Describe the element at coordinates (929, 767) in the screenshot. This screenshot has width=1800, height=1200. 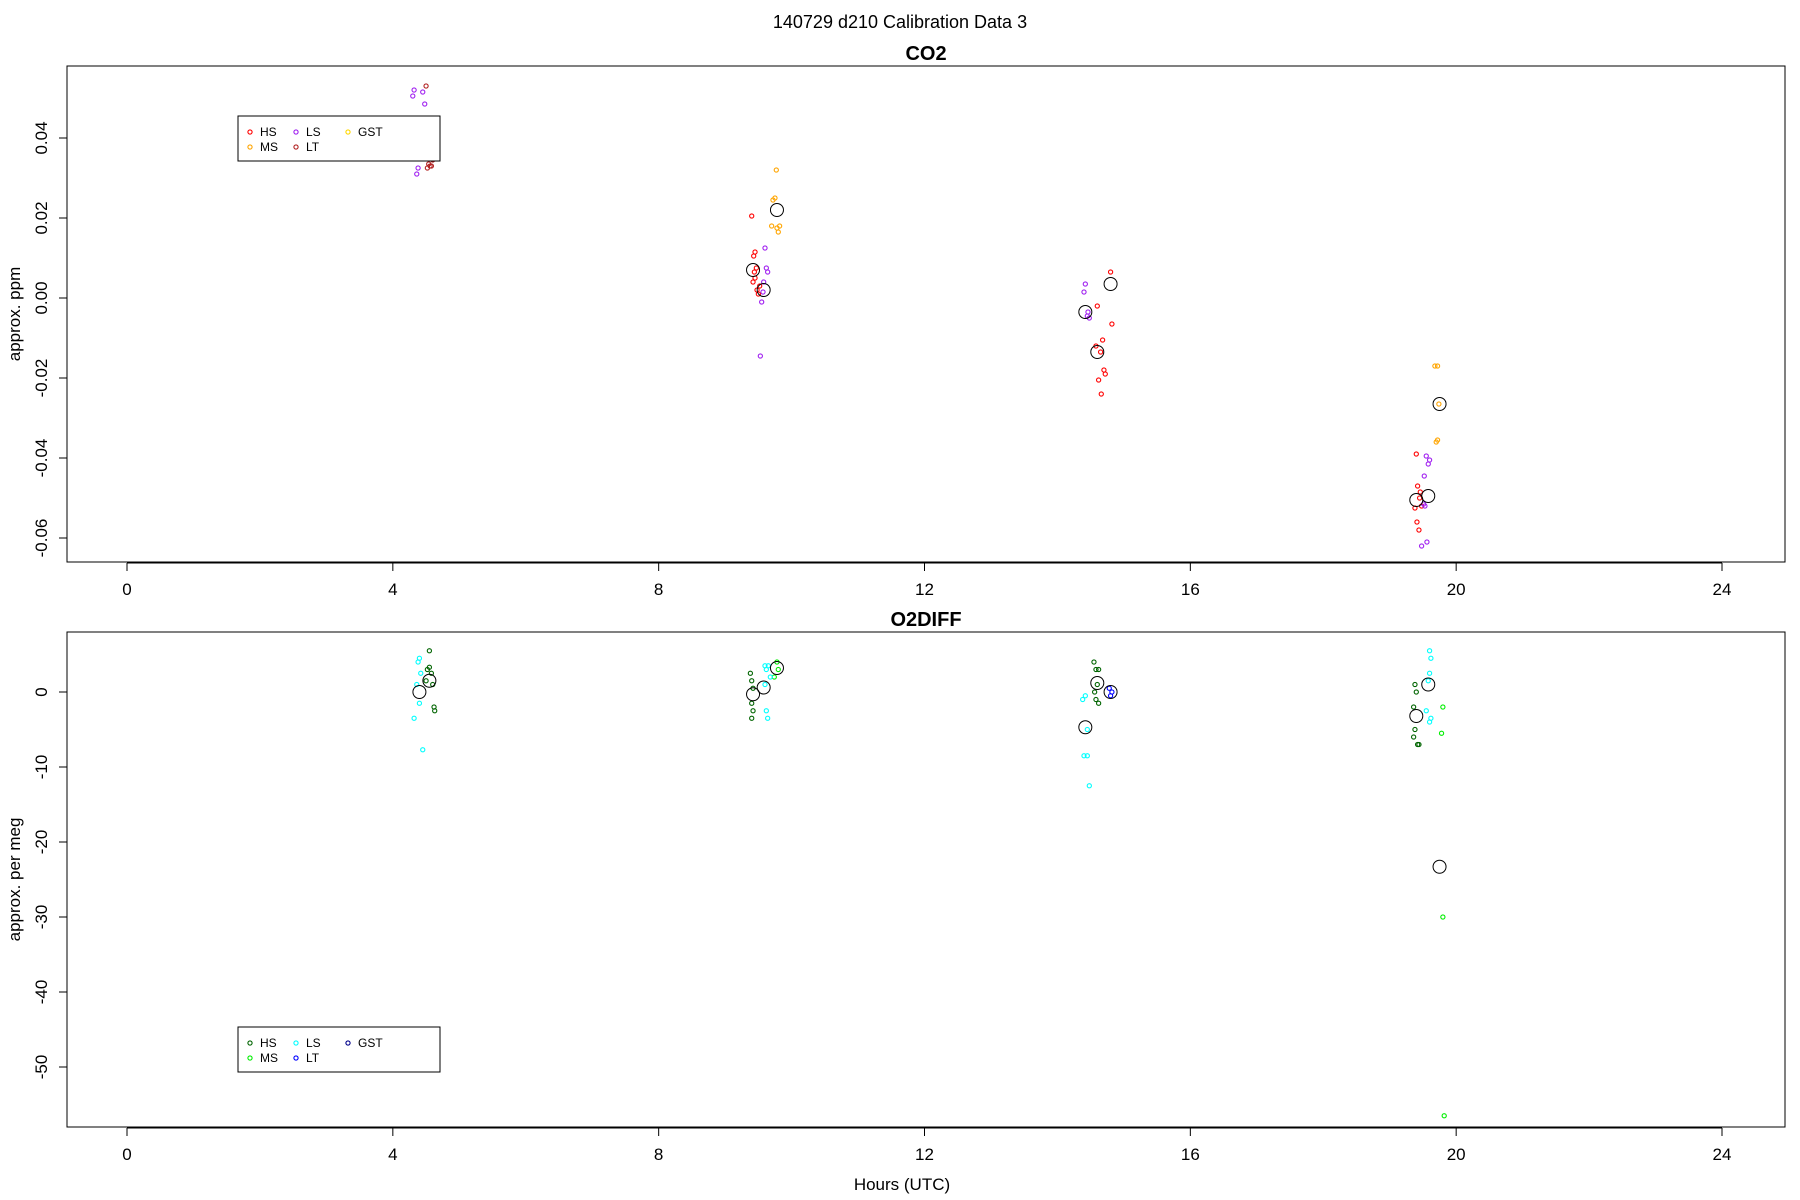
I see `mean-markers` at that location.